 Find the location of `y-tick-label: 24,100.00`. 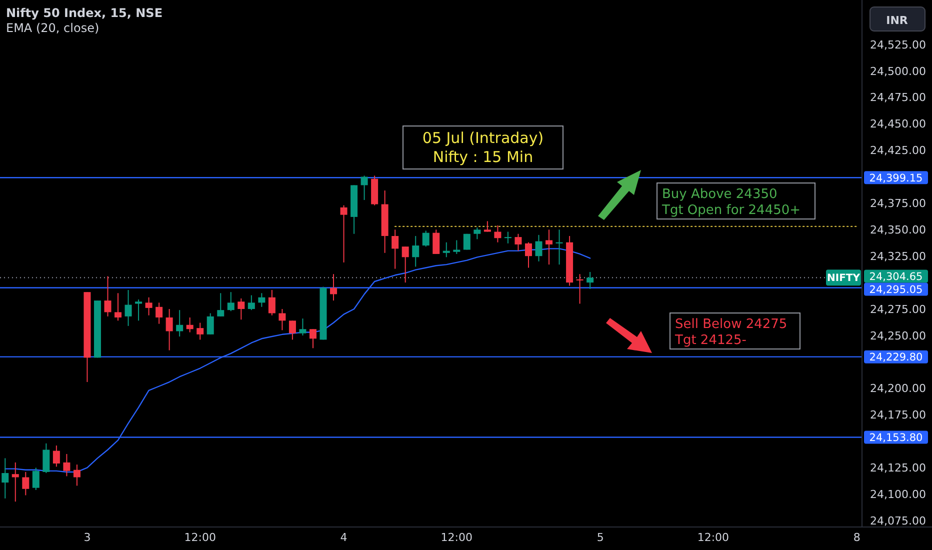

y-tick-label: 24,100.00 is located at coordinates (898, 495).